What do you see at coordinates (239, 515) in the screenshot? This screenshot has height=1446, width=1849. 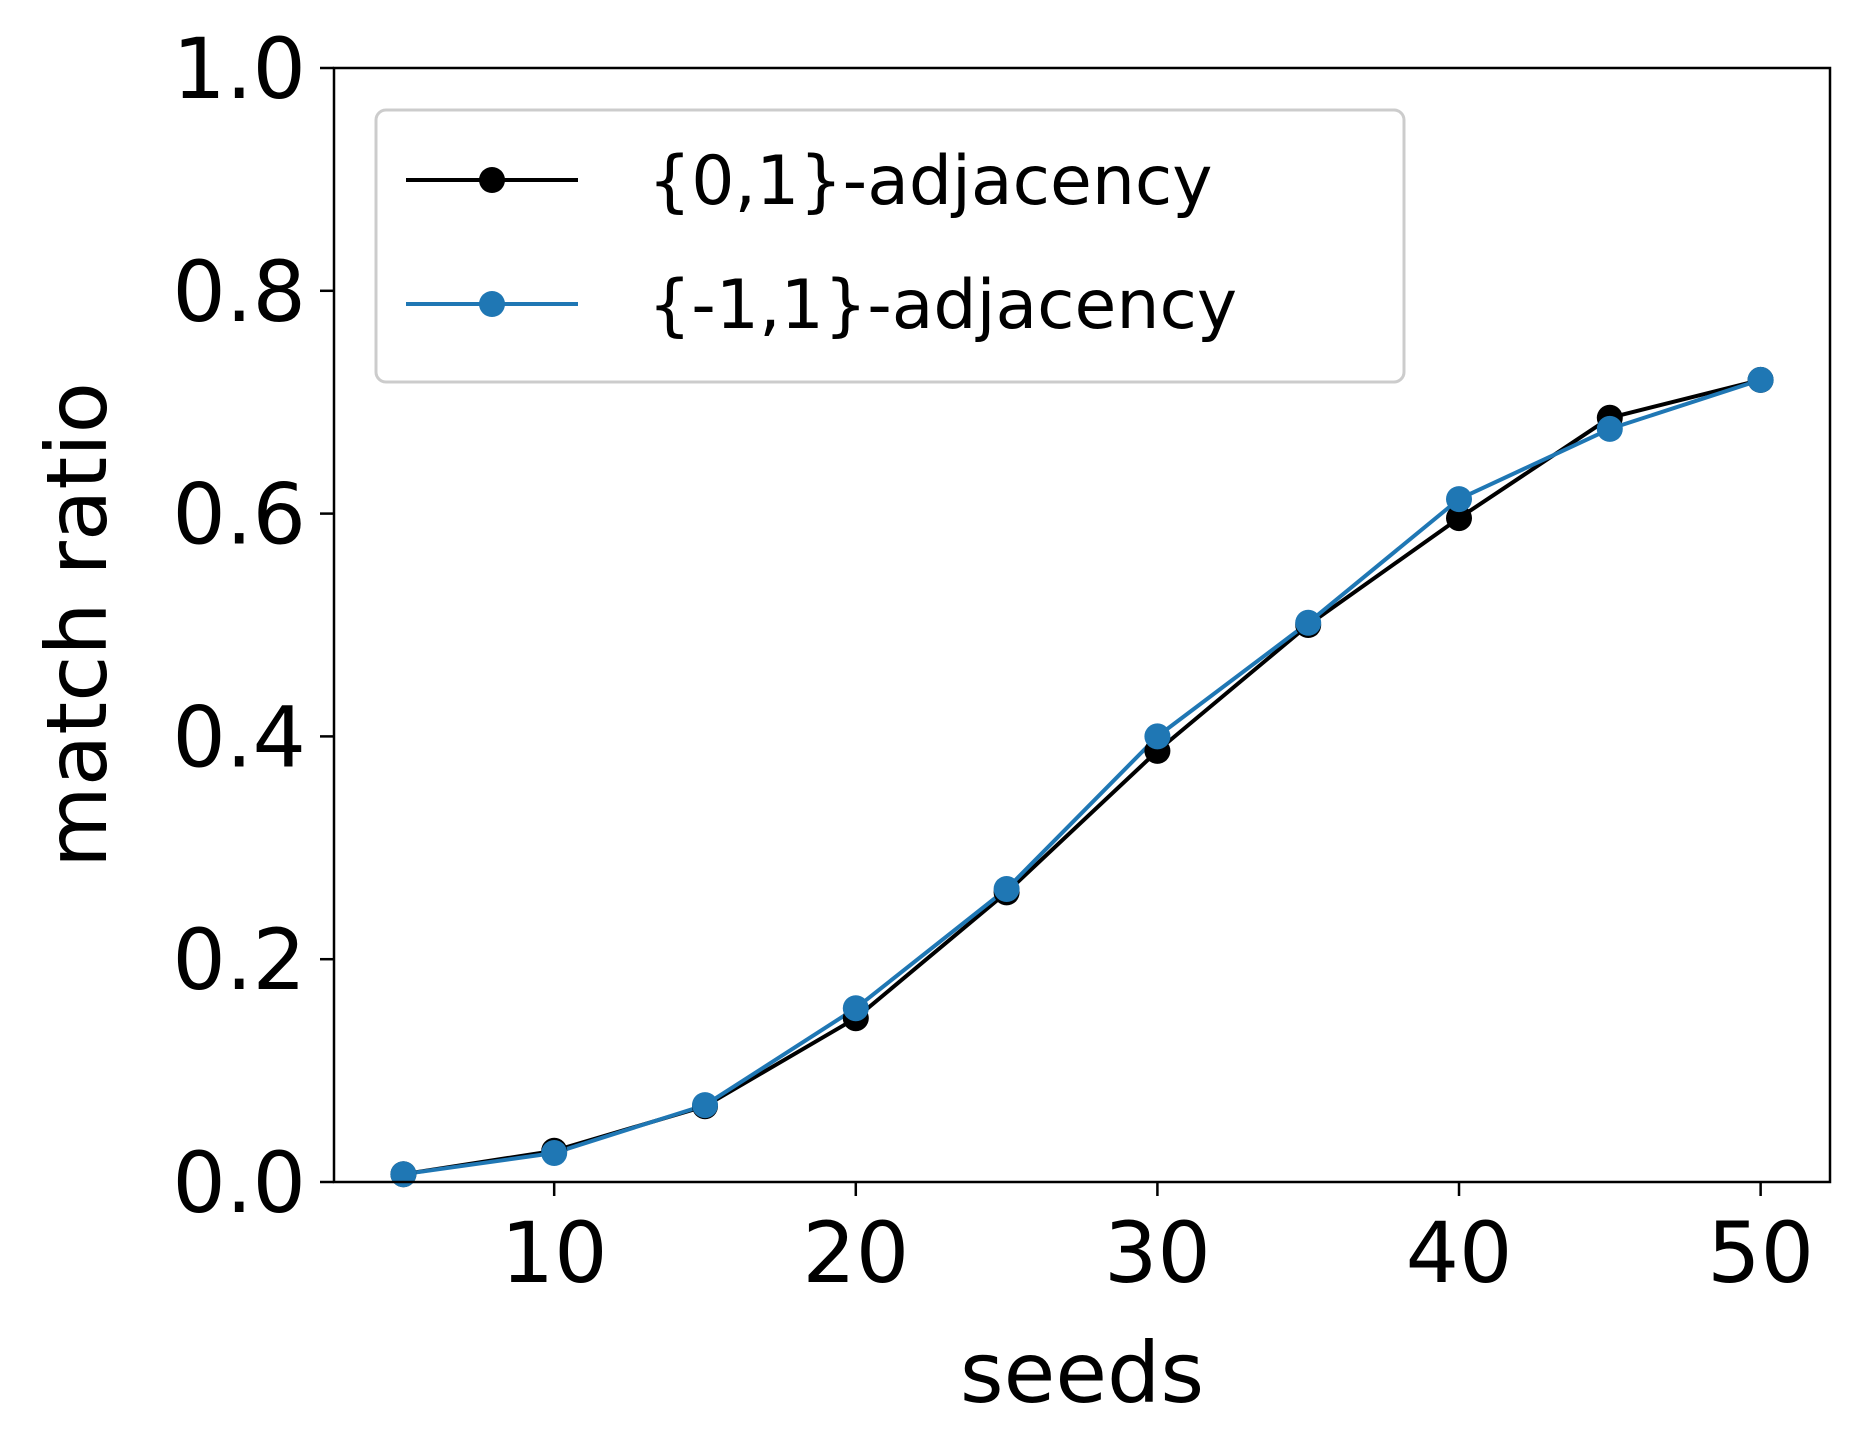 I see `y-tick-label: 0.6` at bounding box center [239, 515].